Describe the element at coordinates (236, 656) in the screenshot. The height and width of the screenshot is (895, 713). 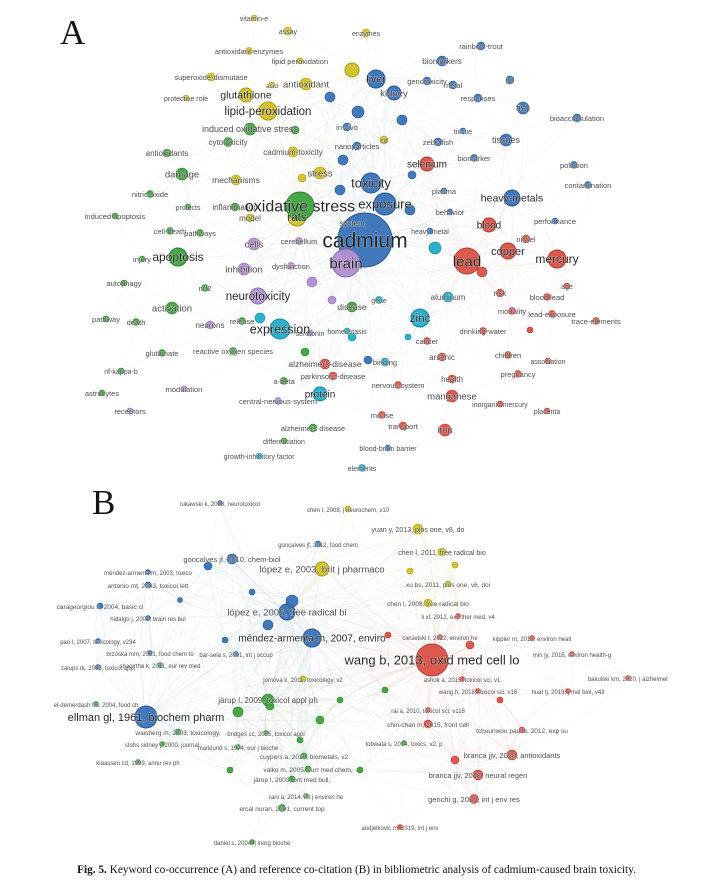
I see `node-label: bar-sela s, 2001, int j occup` at that location.